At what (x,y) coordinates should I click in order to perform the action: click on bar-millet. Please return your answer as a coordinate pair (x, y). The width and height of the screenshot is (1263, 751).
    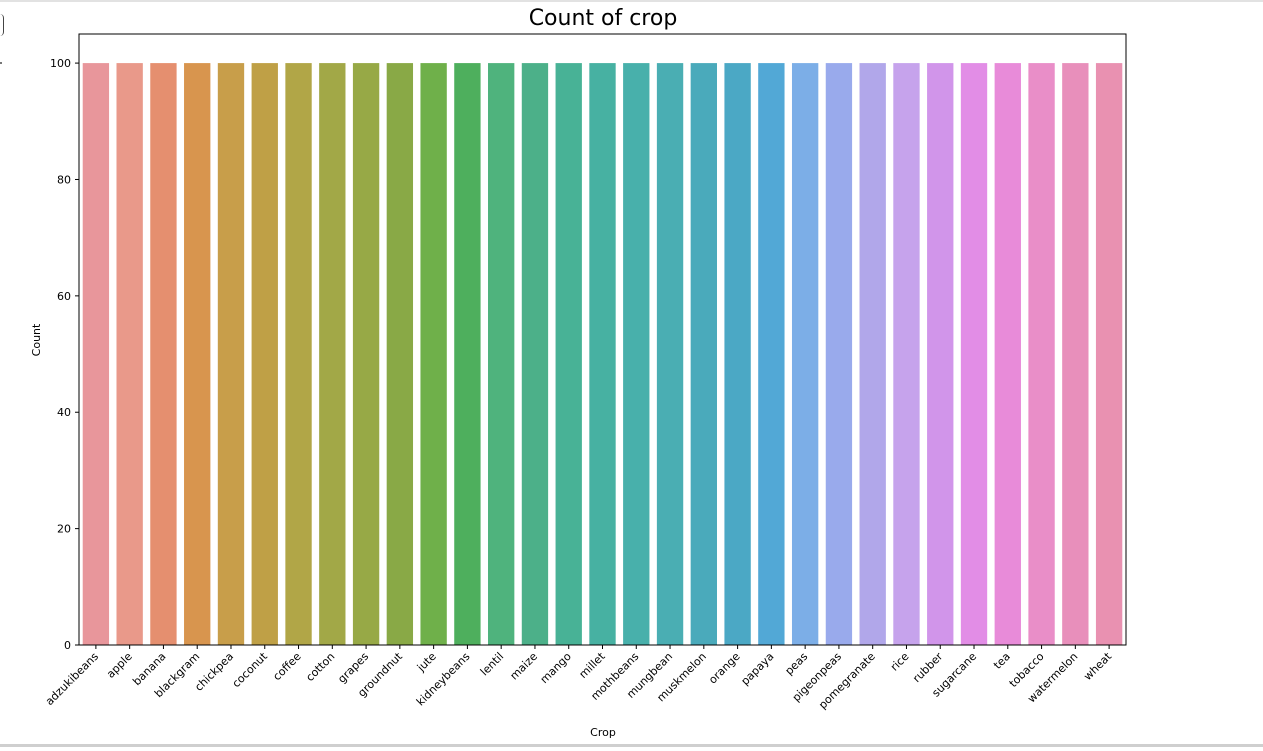
    Looking at the image, I should click on (602, 354).